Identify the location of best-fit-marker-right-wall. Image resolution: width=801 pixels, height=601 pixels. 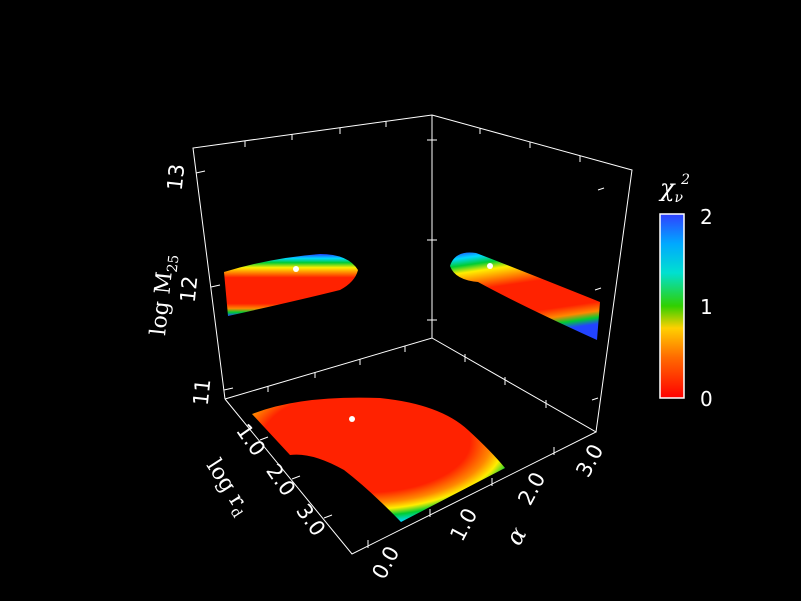
(490, 266).